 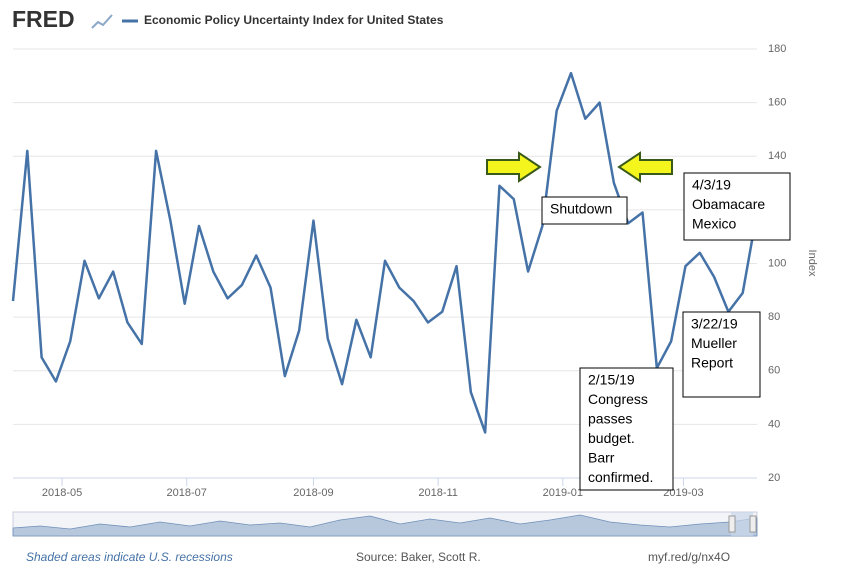 I want to click on annotation: Shutdown, so click(x=584, y=210).